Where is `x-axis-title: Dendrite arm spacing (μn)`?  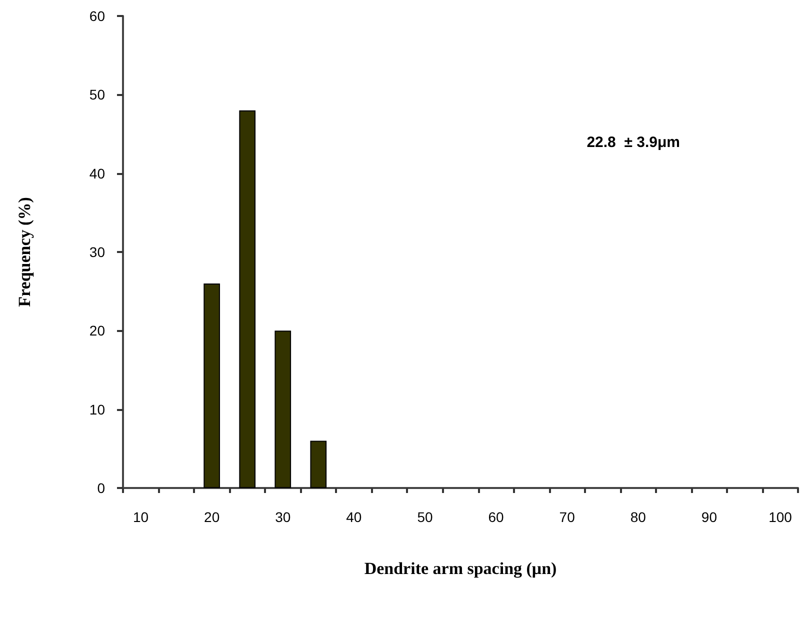
x-axis-title: Dendrite arm spacing (μn) is located at coordinates (460, 568).